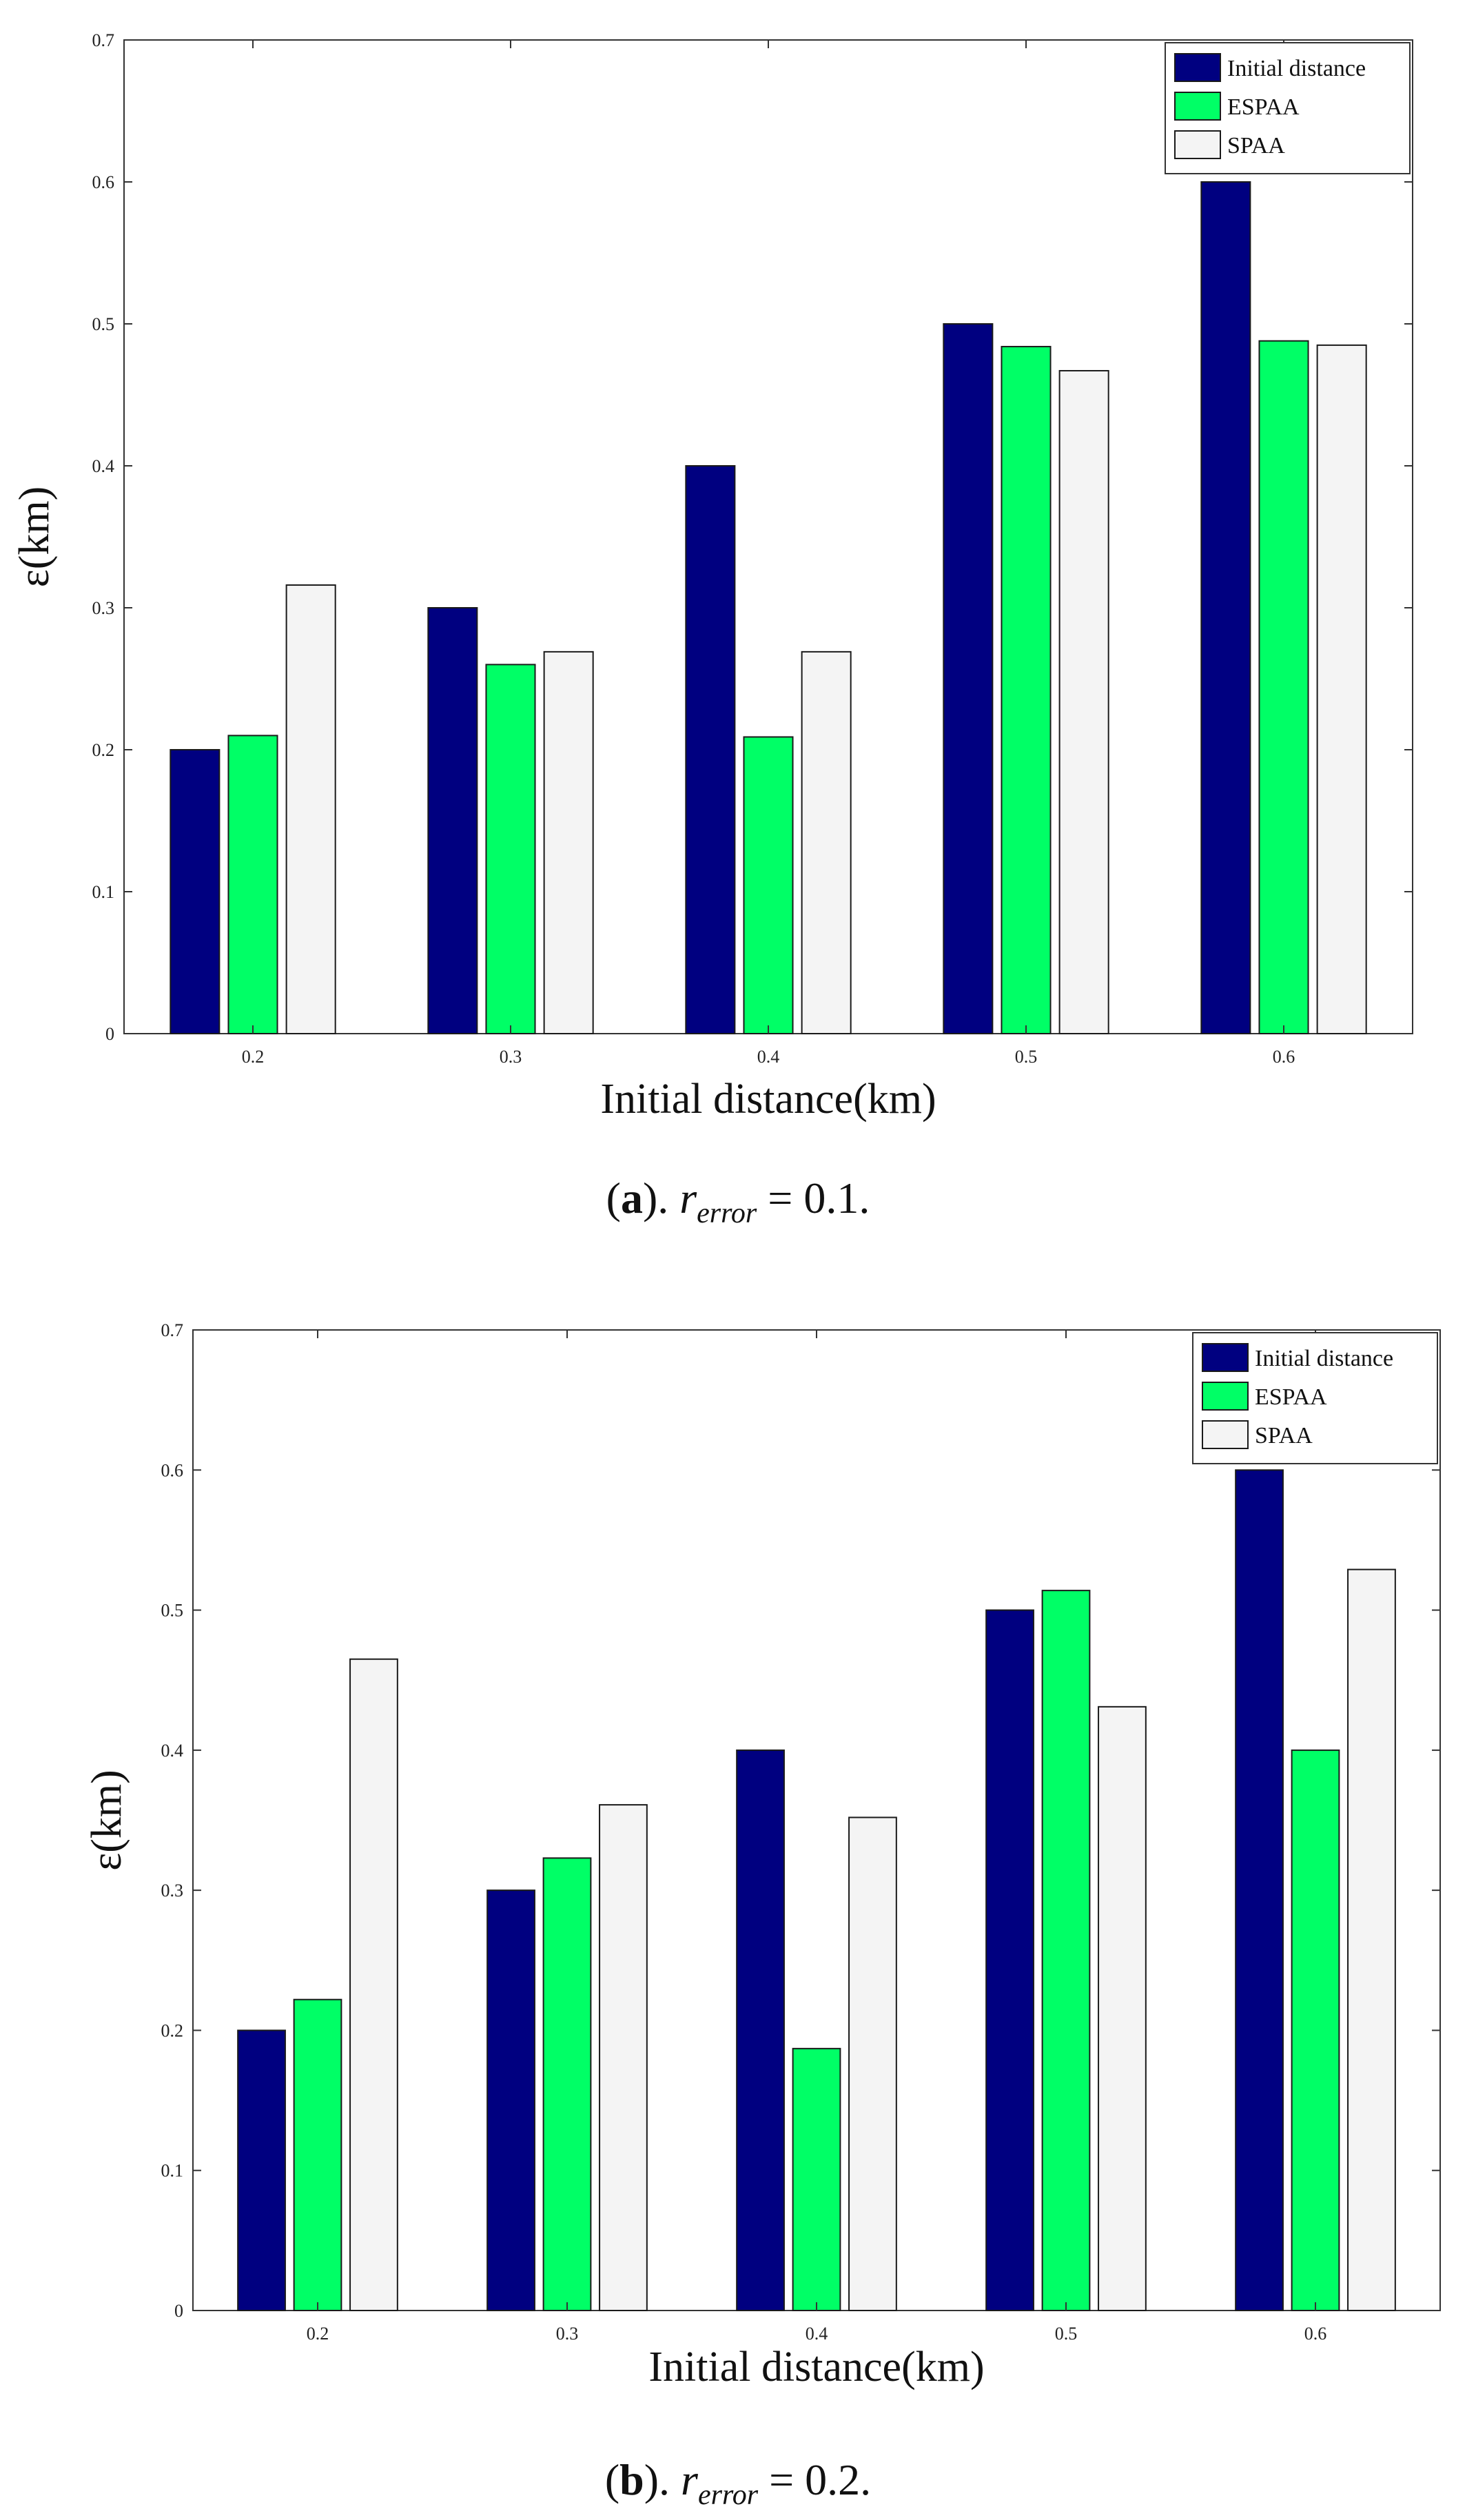 This screenshot has width=1476, height=2520. Describe the element at coordinates (738, 2483) in the screenshot. I see `panel-caption: (b). rerror = 0.2.` at that location.